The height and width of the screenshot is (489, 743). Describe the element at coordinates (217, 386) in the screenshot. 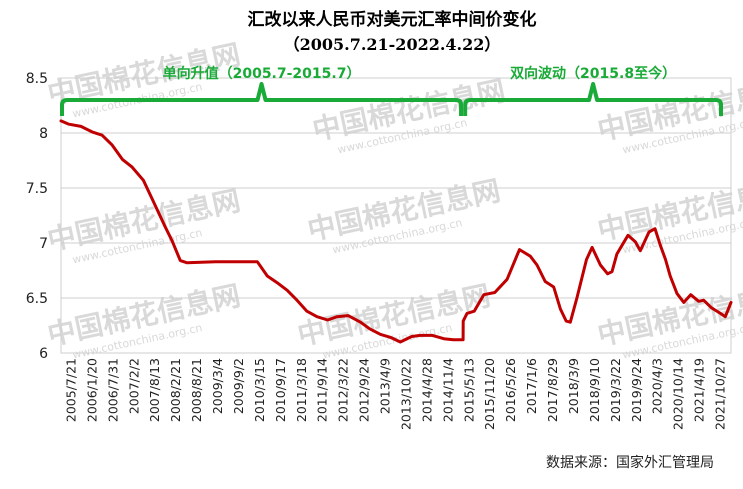

I see `x-tick-label: 2009/3/4` at that location.